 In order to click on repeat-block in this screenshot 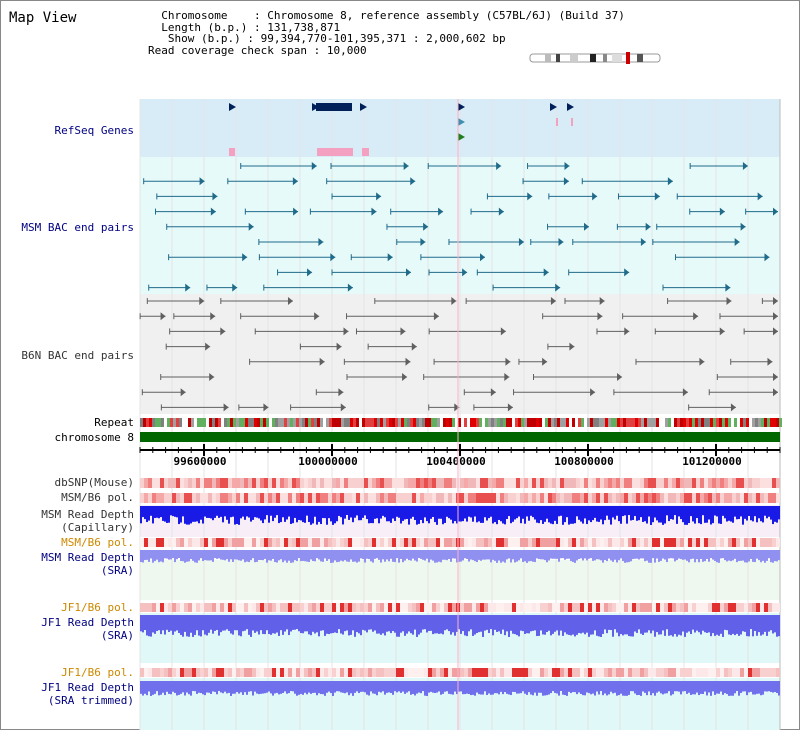, I will do `click(717, 422)`.